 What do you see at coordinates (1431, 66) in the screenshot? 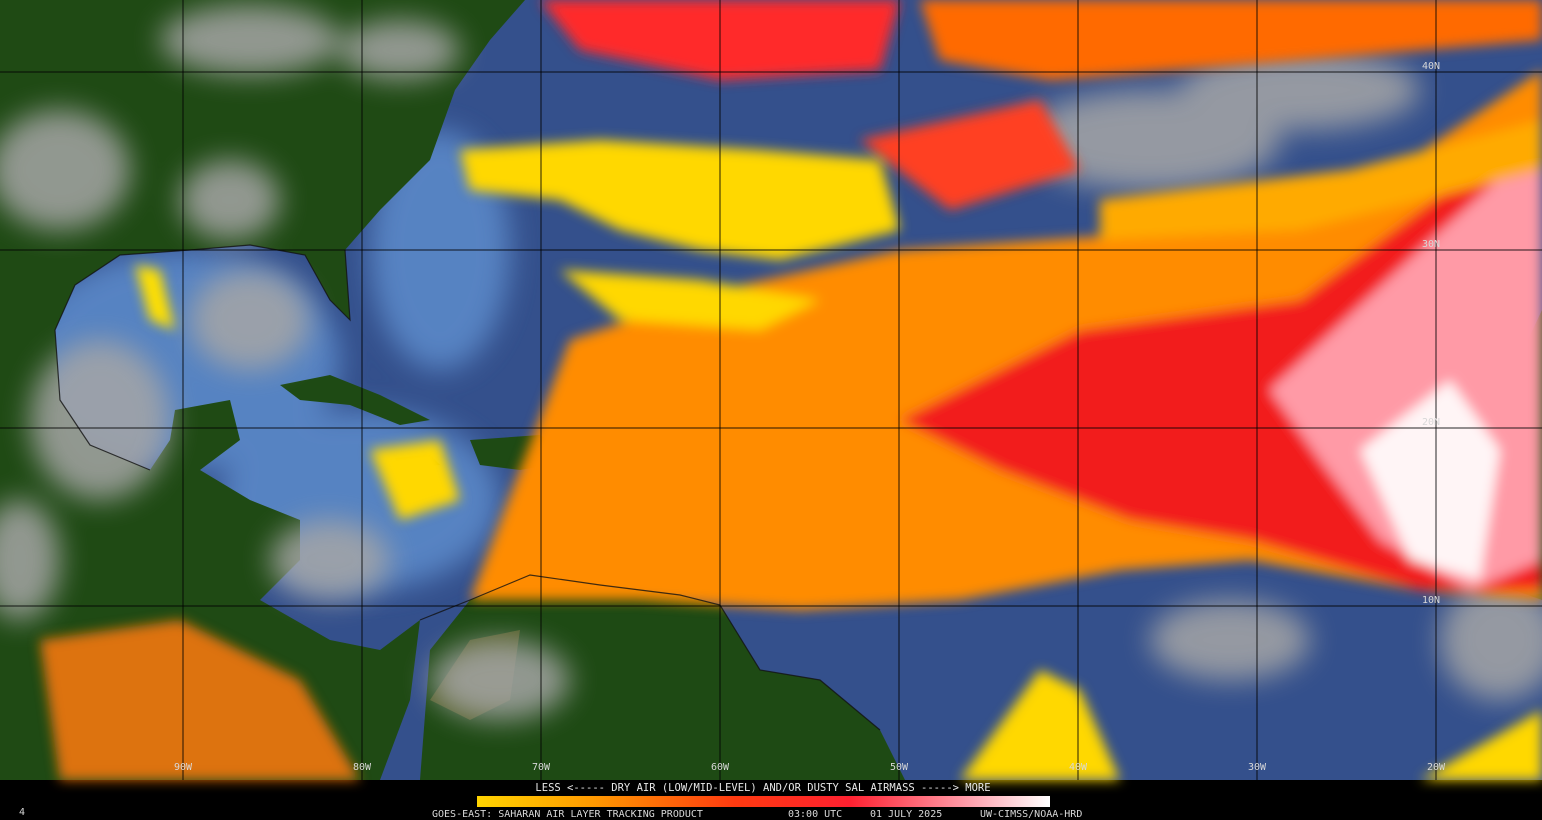
I see `latitude-label: 40N` at bounding box center [1431, 66].